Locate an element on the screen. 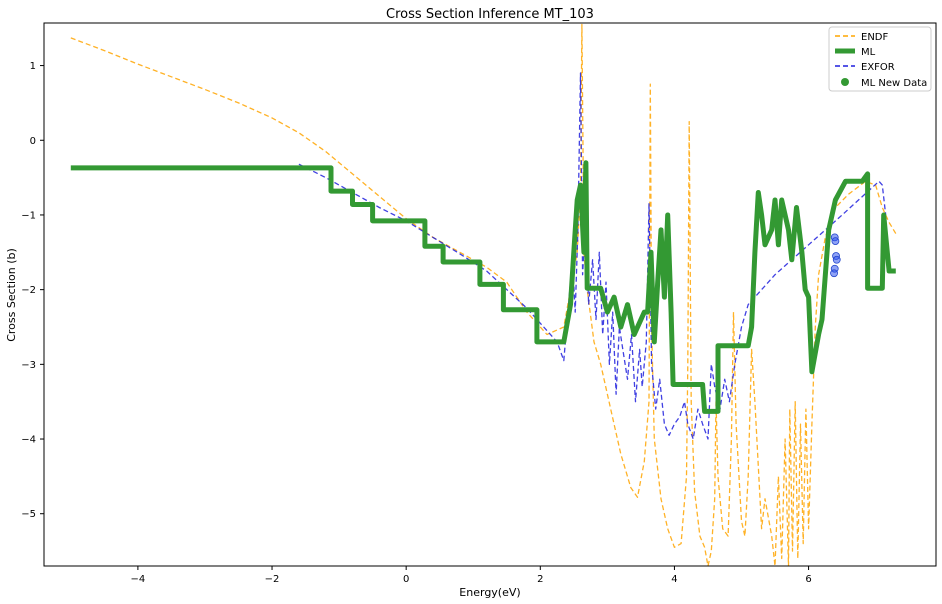 This screenshot has width=942, height=604. legend-label-exfor: EXFOR is located at coordinates (878, 67).